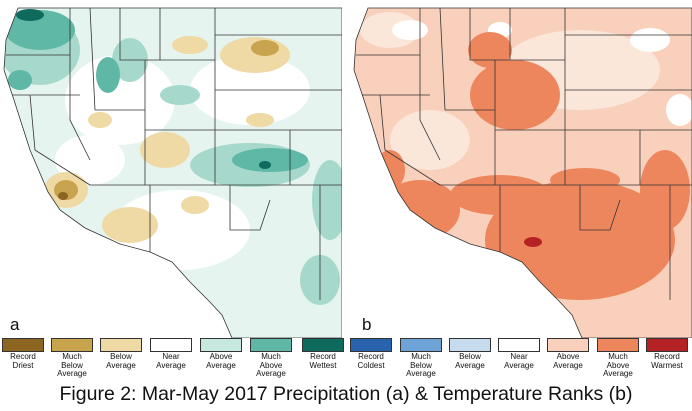 The image size is (692, 411). I want to click on panel-label-a: a, so click(15, 324).